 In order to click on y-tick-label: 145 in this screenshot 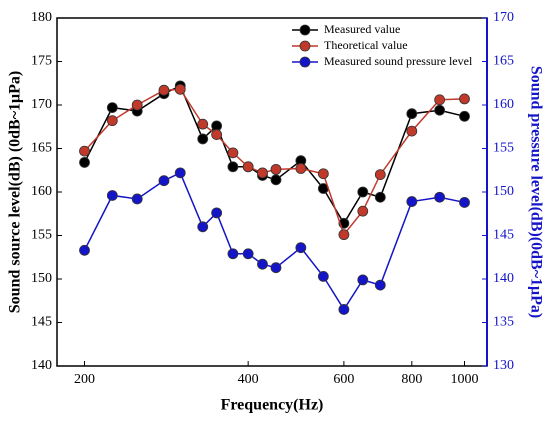, I will do `click(41, 322)`.